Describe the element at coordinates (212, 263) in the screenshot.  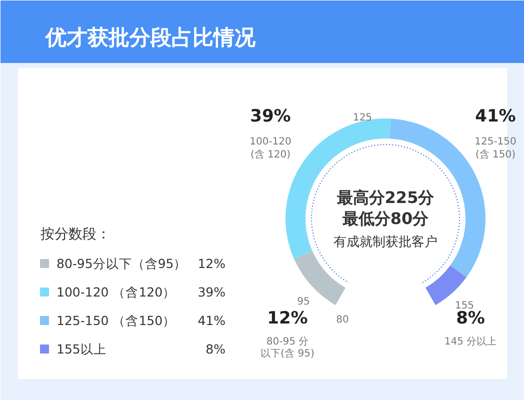
I see `text: 12%` at that location.